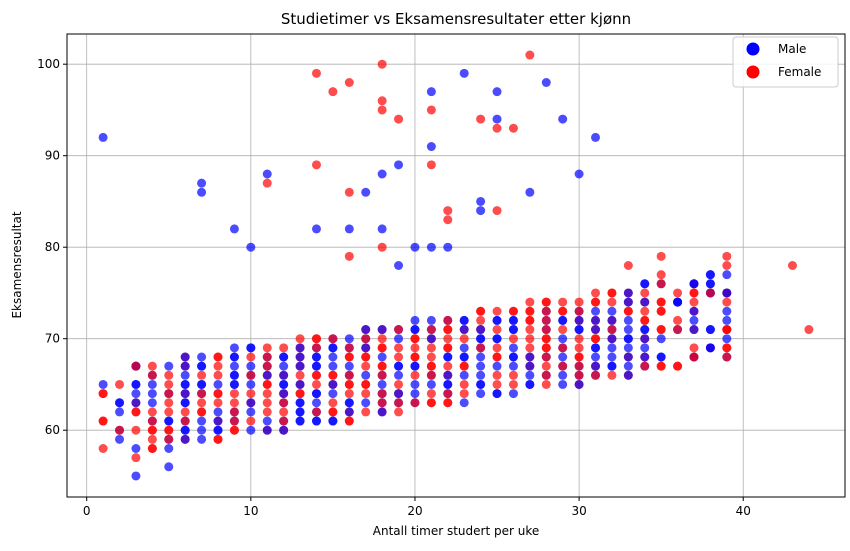 Image resolution: width=850 pixels, height=551 pixels. I want to click on y-tick-label: 90, so click(52, 156).